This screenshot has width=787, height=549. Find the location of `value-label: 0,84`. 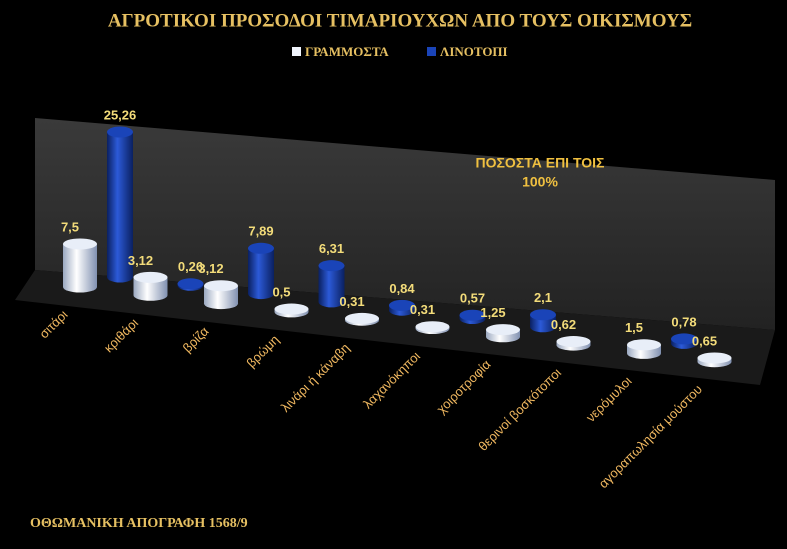

value-label: 0,84 is located at coordinates (402, 288).